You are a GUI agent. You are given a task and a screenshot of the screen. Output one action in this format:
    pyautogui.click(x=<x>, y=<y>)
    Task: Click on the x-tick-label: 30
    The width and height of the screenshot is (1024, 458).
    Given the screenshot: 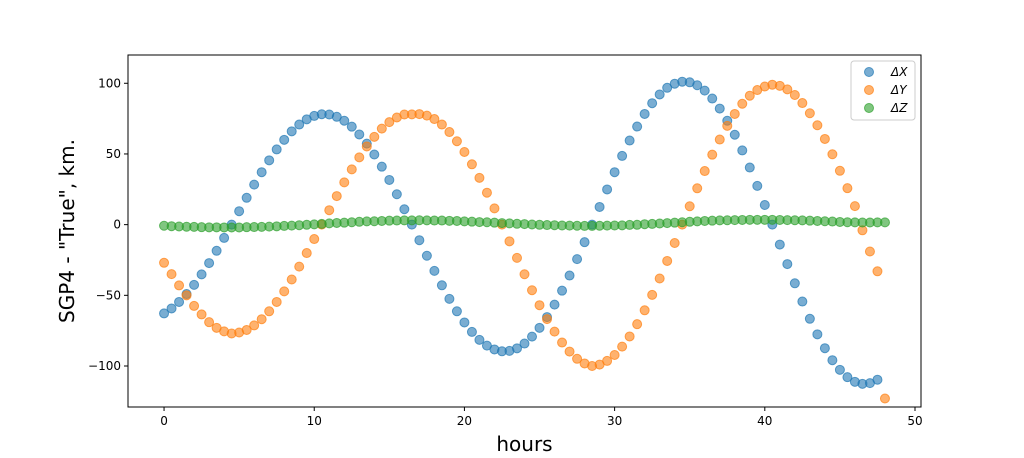 What is the action you would take?
    pyautogui.click(x=614, y=421)
    